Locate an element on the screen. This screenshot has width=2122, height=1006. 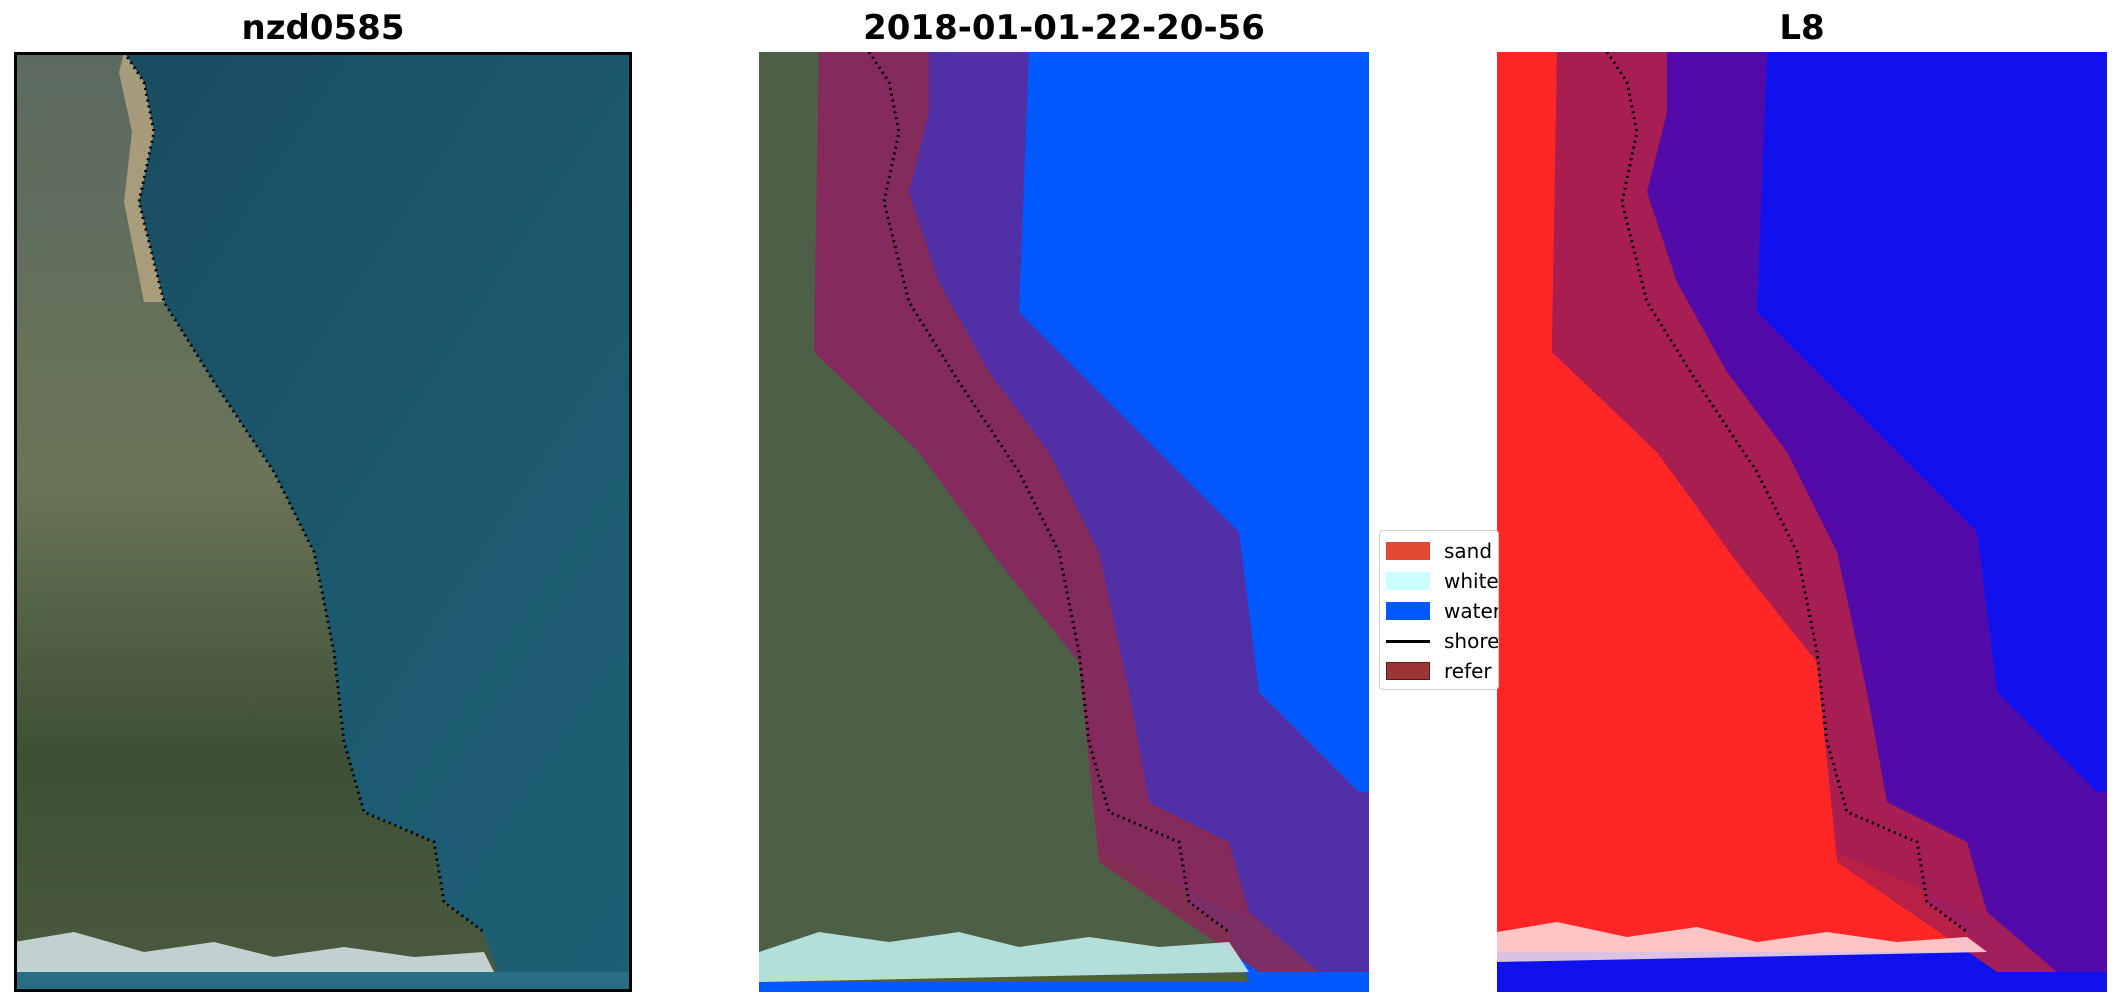
legend-swatch-white is located at coordinates (1408, 581).